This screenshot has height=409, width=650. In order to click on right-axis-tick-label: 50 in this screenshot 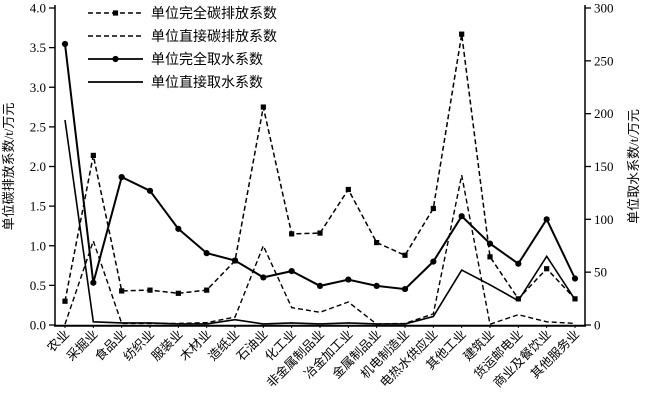, I will do `click(600, 272)`.